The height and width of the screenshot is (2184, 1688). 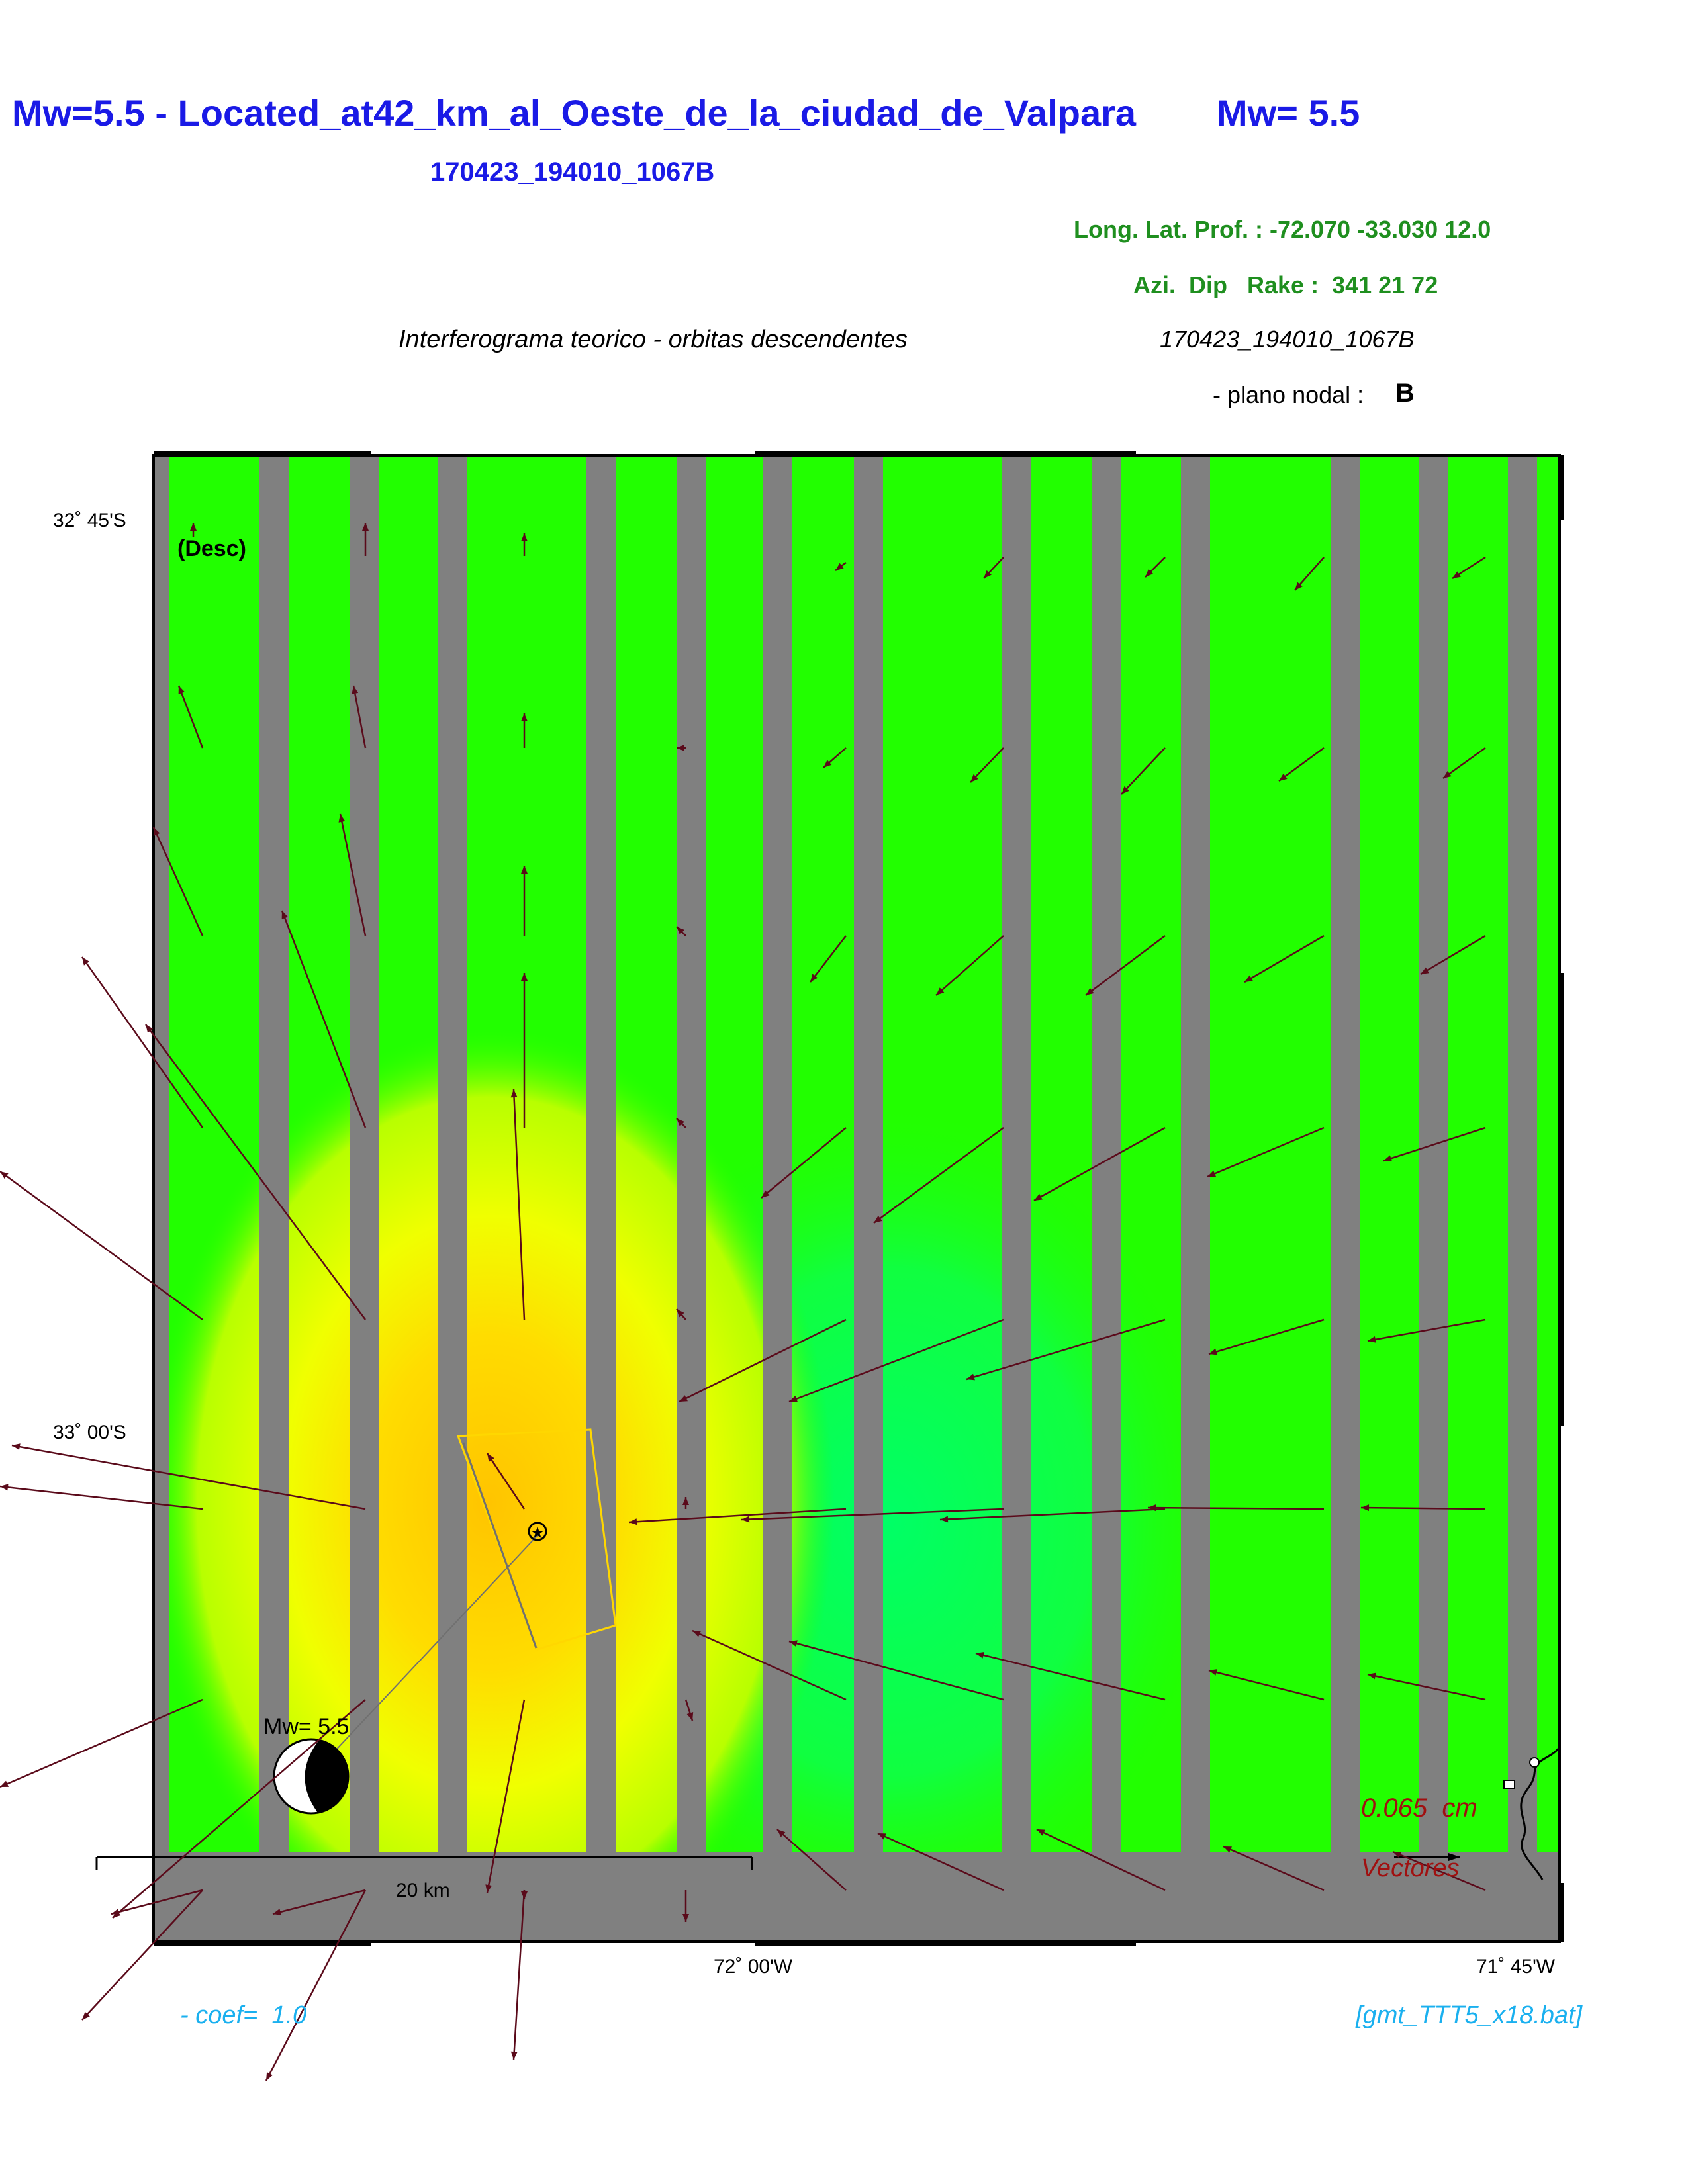 What do you see at coordinates (1509, 1784) in the screenshot?
I see `coast-marker` at bounding box center [1509, 1784].